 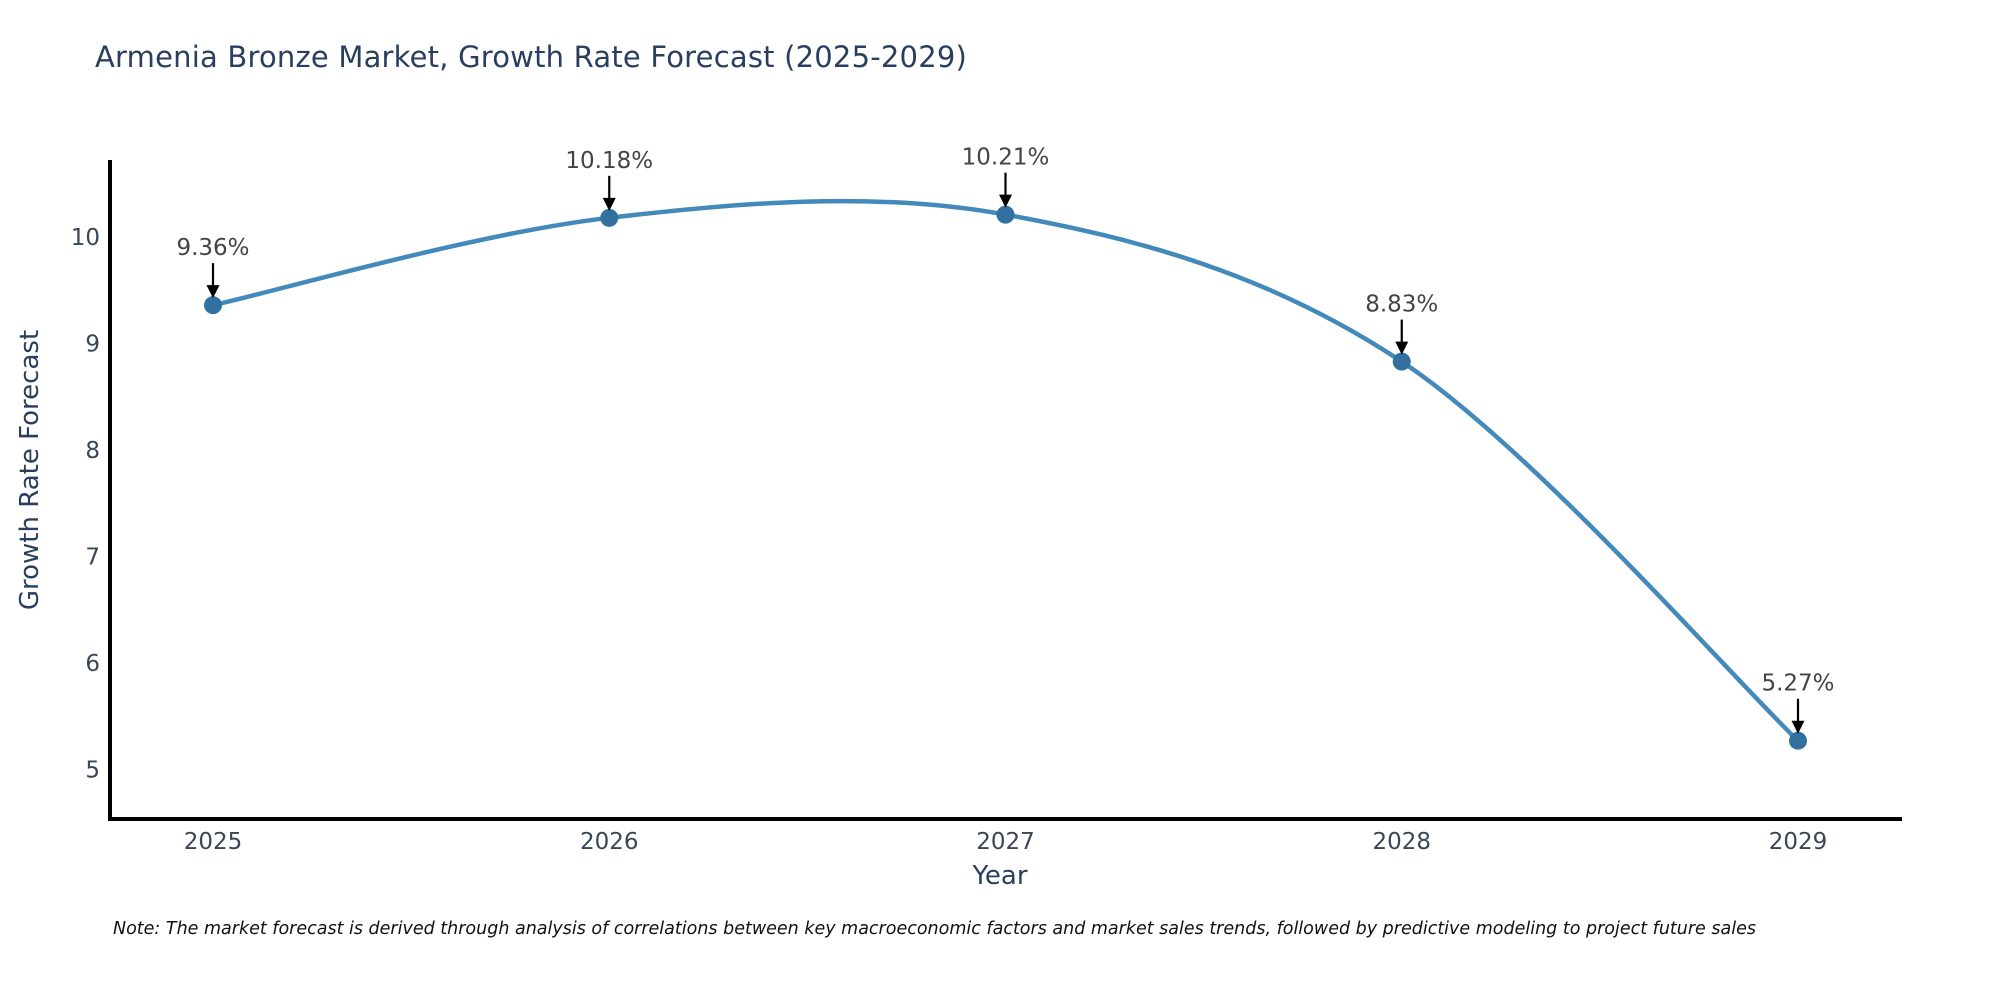 I want to click on x-tick-label: 2027, so click(x=1005, y=842).